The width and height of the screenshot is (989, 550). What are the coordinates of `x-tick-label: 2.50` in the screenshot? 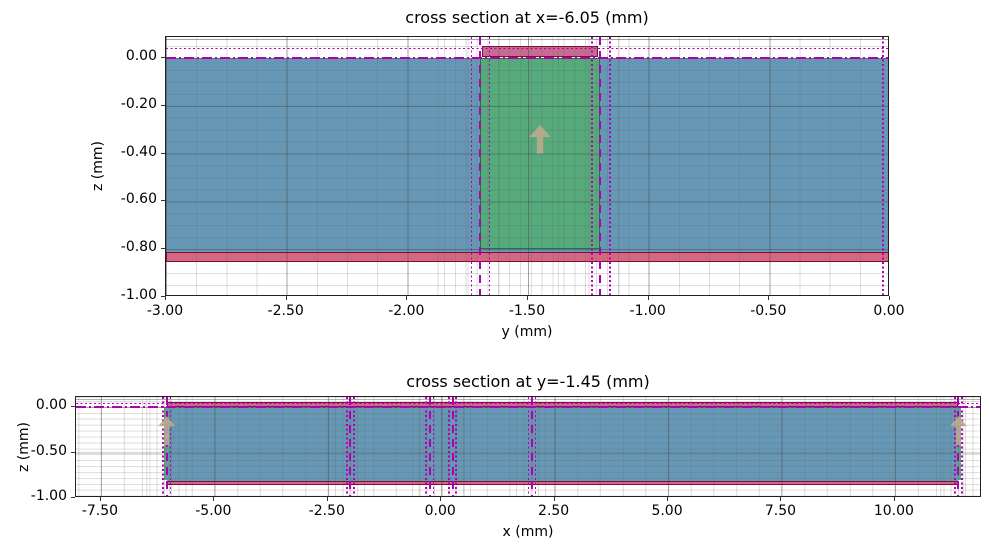 It's located at (554, 511).